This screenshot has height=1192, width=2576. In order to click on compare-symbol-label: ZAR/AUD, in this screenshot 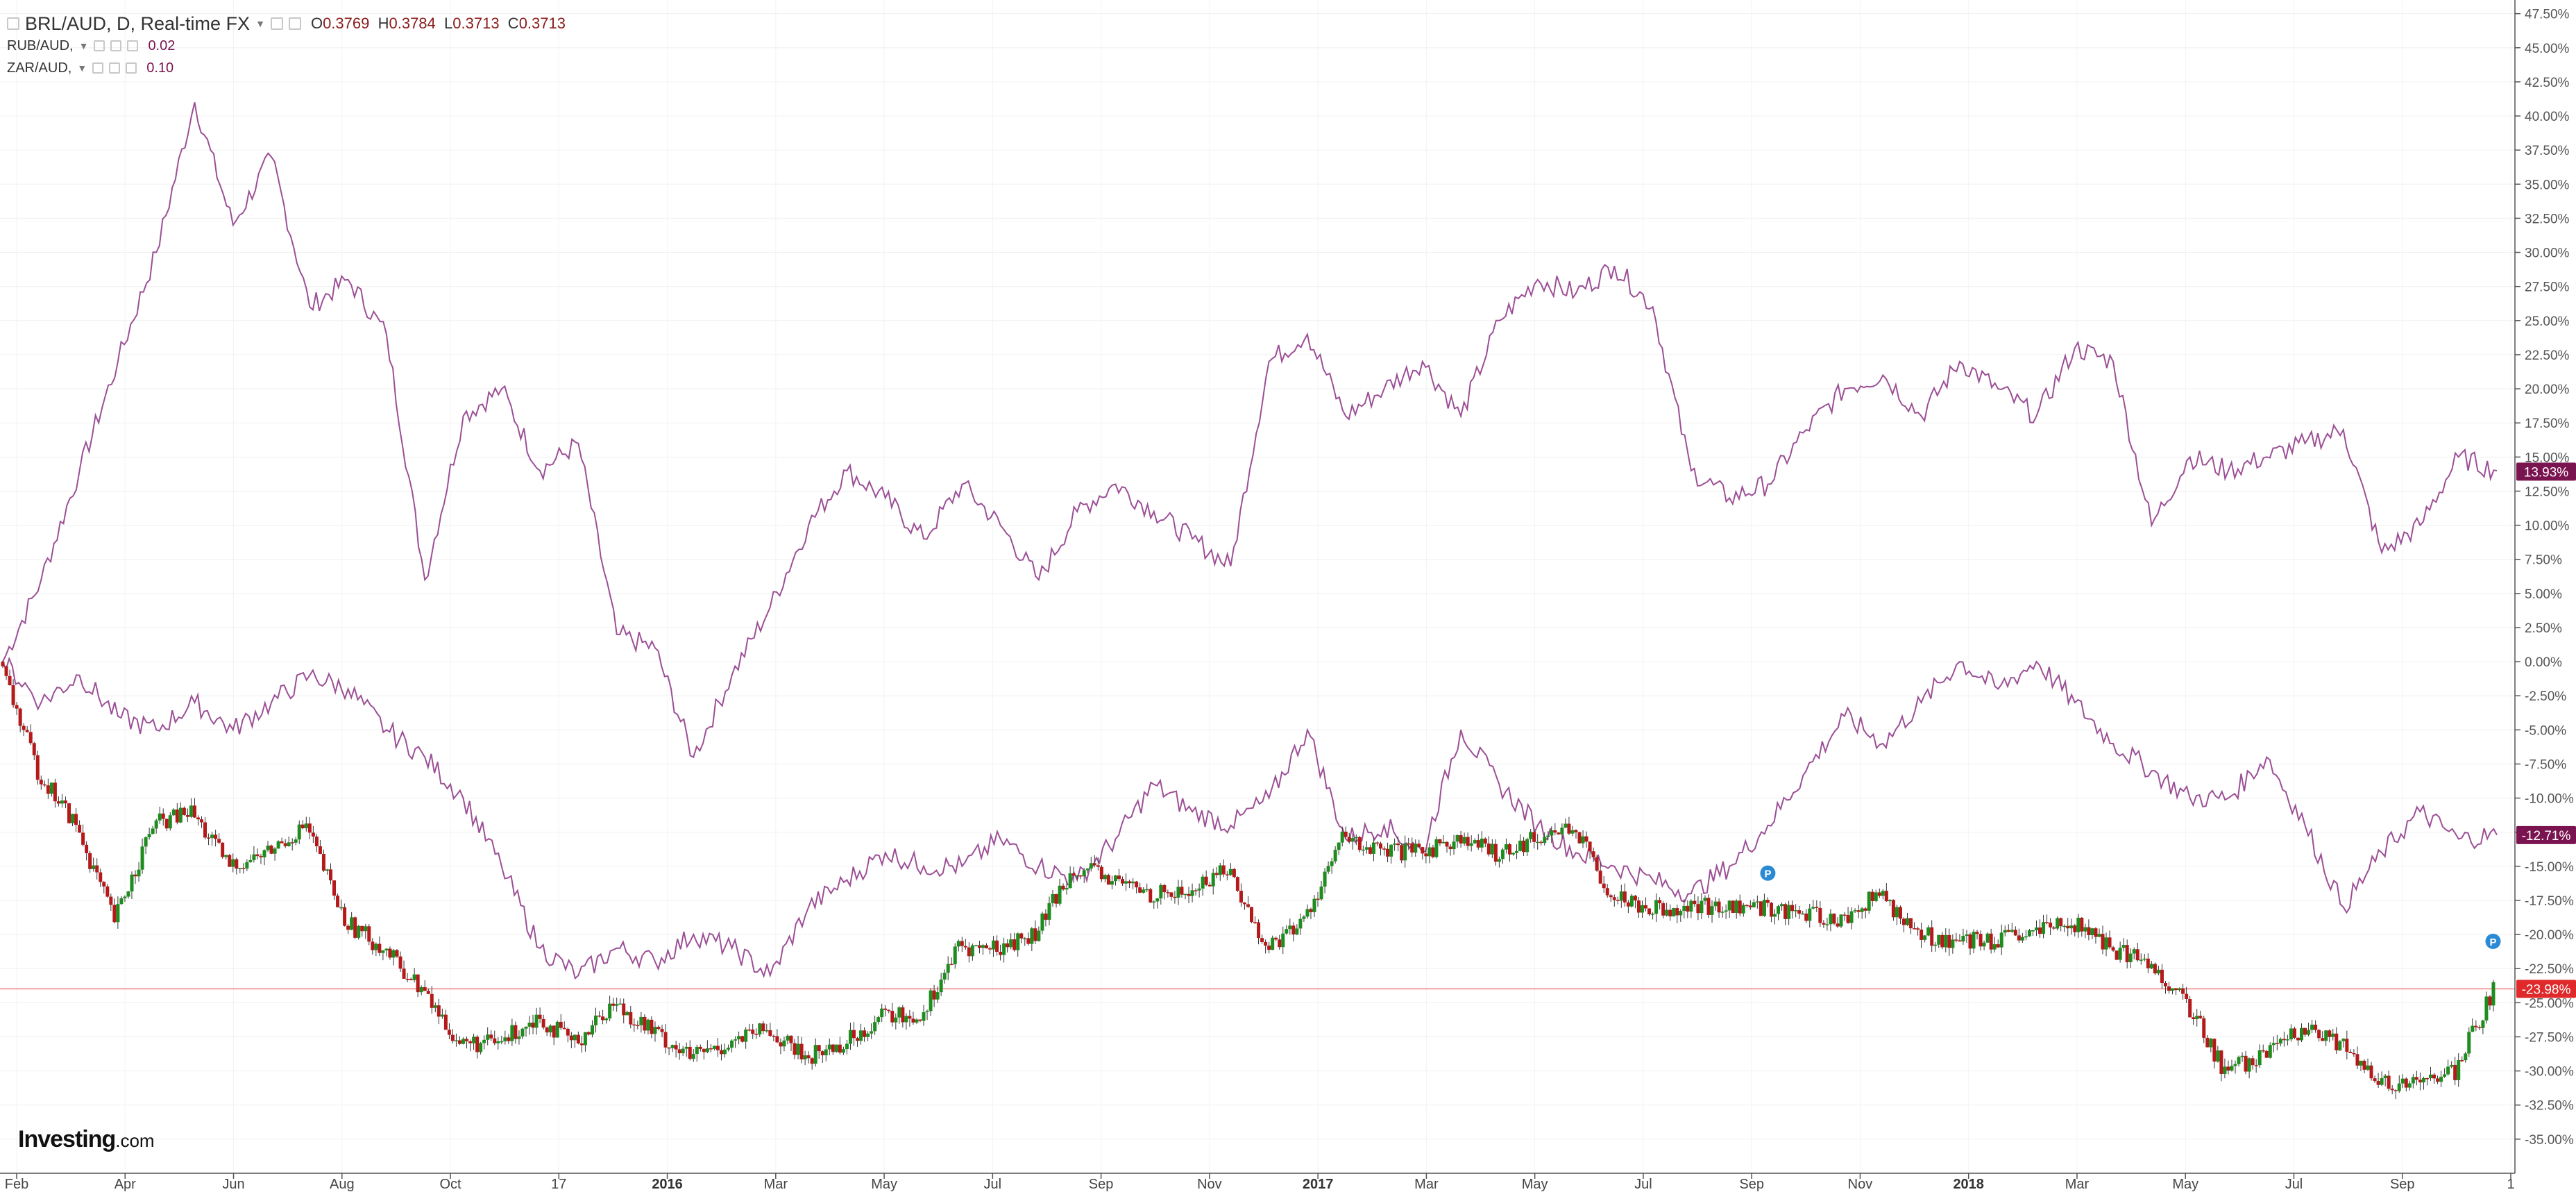, I will do `click(39, 68)`.